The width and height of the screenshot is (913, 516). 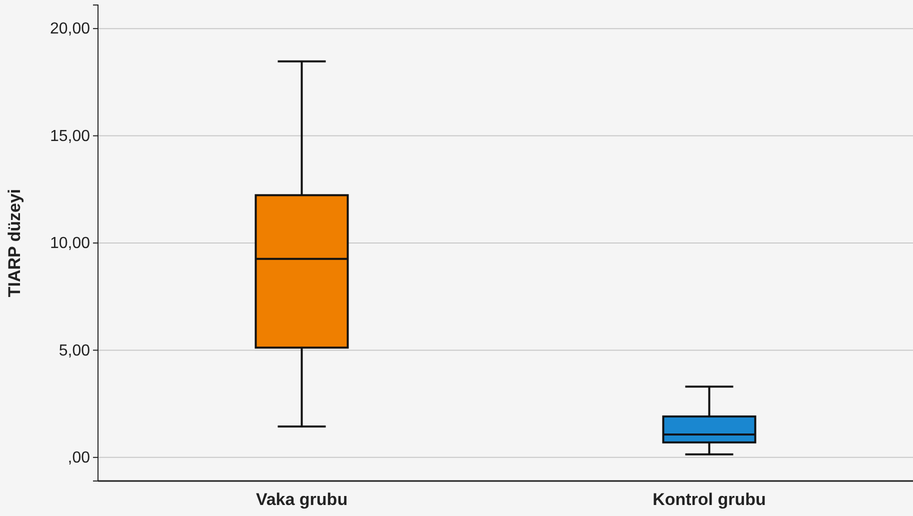 What do you see at coordinates (709, 500) in the screenshot?
I see `x-tick-label: Kontrol grubu` at bounding box center [709, 500].